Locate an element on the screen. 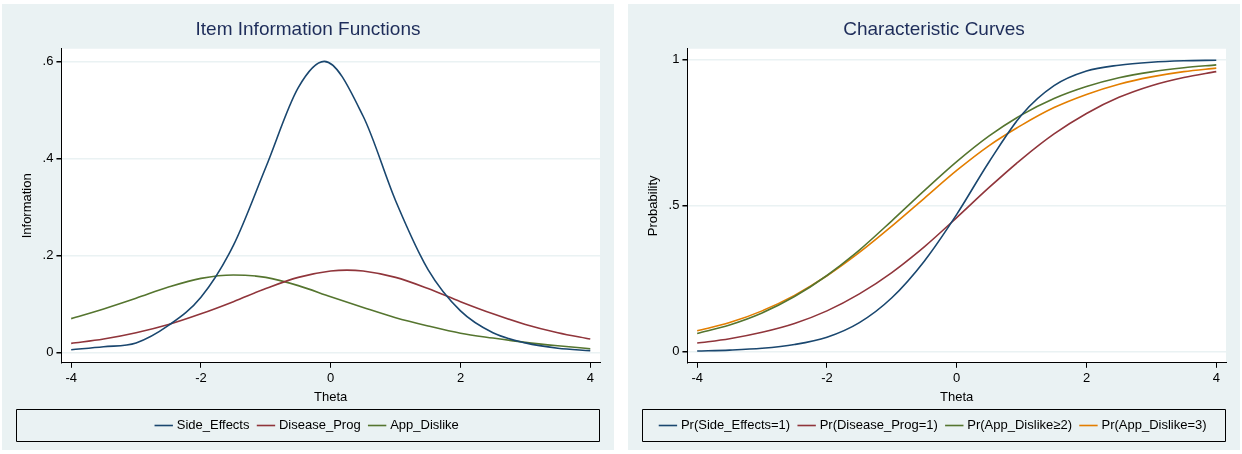 Image resolution: width=1242 pixels, height=454 pixels. y-axis-title: Probability is located at coordinates (653, 205).